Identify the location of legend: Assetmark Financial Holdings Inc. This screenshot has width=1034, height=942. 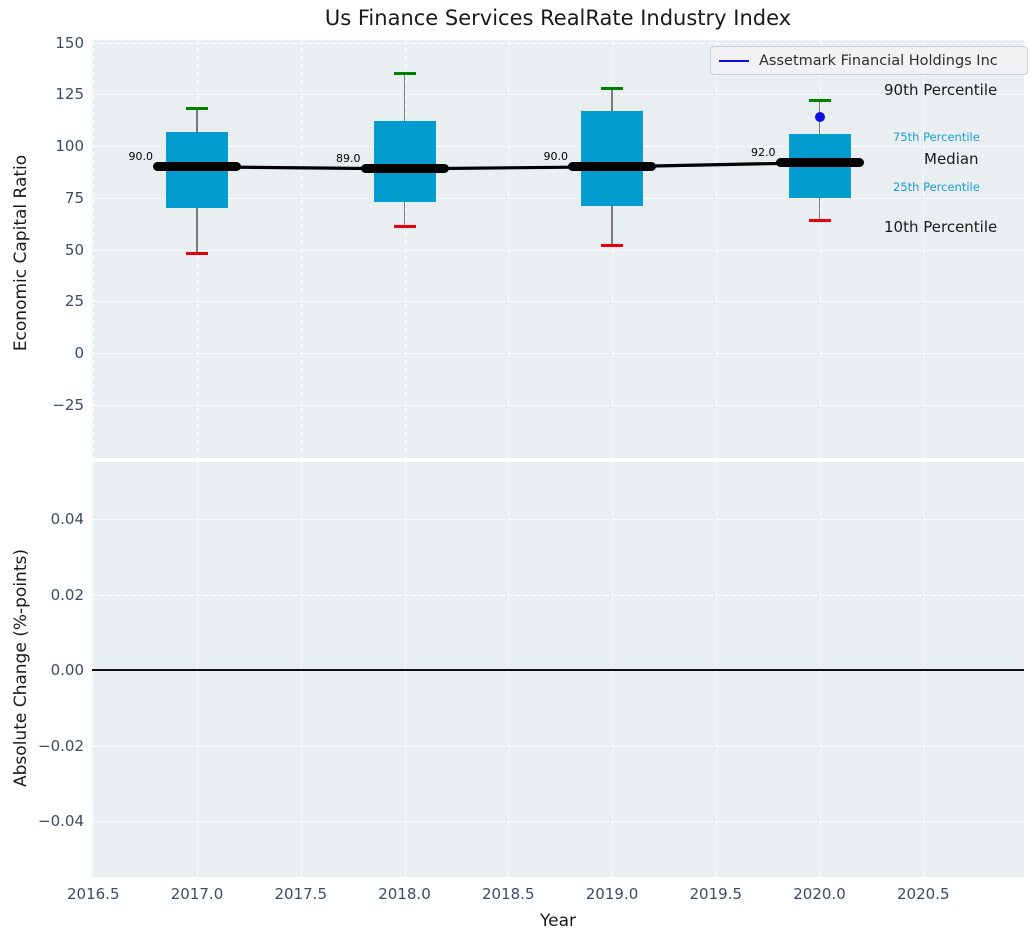
(869, 60).